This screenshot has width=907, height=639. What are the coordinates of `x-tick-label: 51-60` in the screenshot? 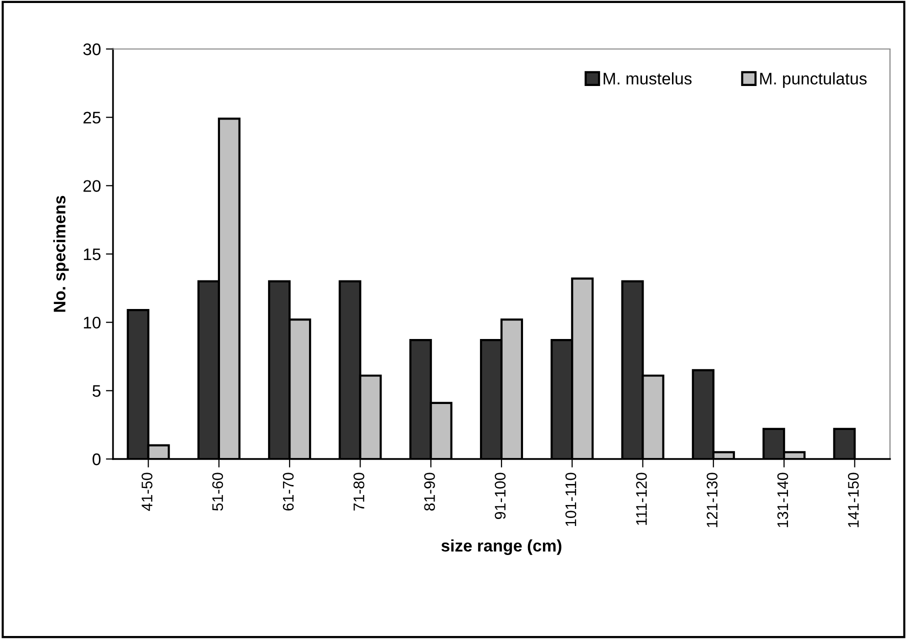 It's located at (218, 491).